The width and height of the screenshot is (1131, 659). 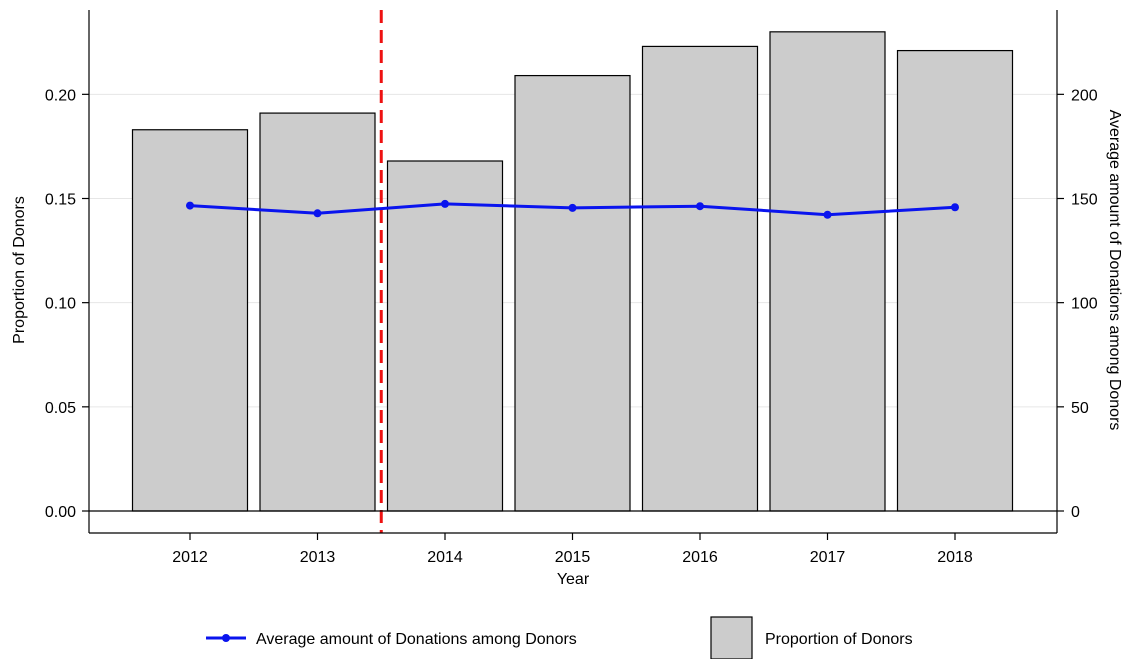 What do you see at coordinates (317, 312) in the screenshot?
I see `bar-2013` at bounding box center [317, 312].